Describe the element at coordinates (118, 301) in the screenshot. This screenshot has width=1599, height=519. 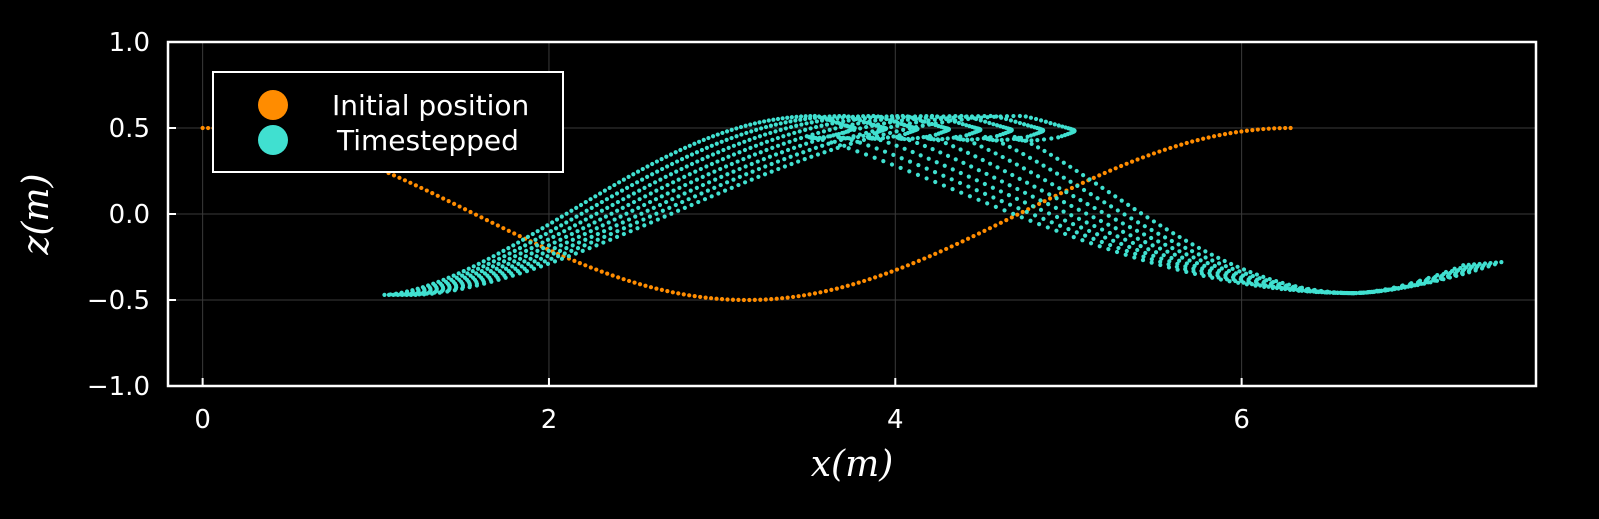
I see `y-tick-label: −0.5` at that location.